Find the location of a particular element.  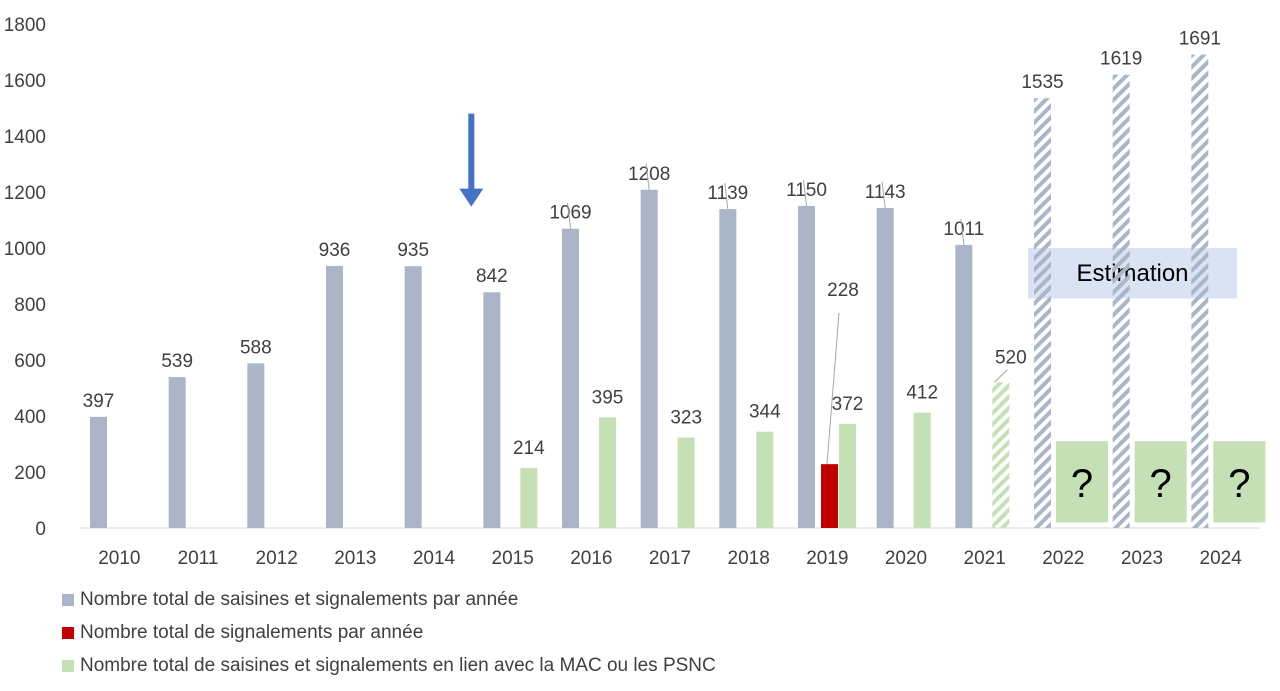

x-tick-label: 2022 is located at coordinates (1063, 558).